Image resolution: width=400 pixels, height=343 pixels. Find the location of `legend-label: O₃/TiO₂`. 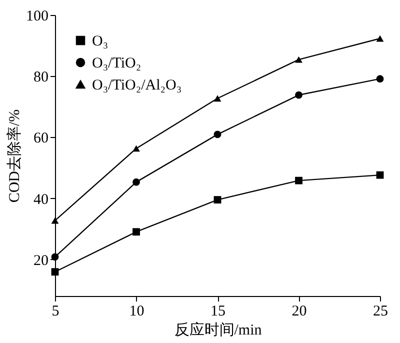

legend-label: O₃/TiO₂ is located at coordinates (117, 64).